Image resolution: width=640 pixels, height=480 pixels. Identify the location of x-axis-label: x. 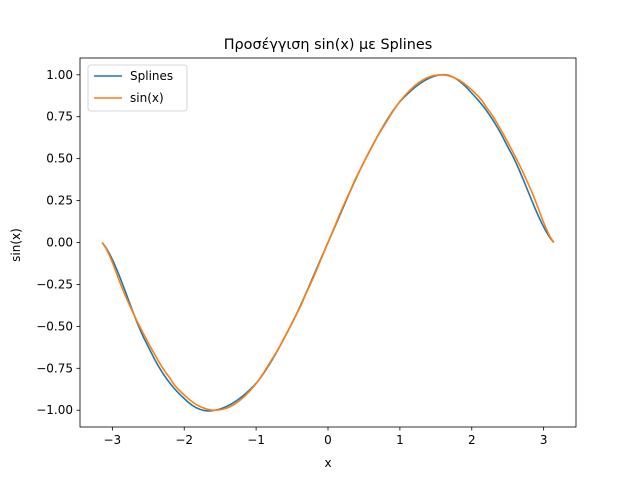
(327, 463).